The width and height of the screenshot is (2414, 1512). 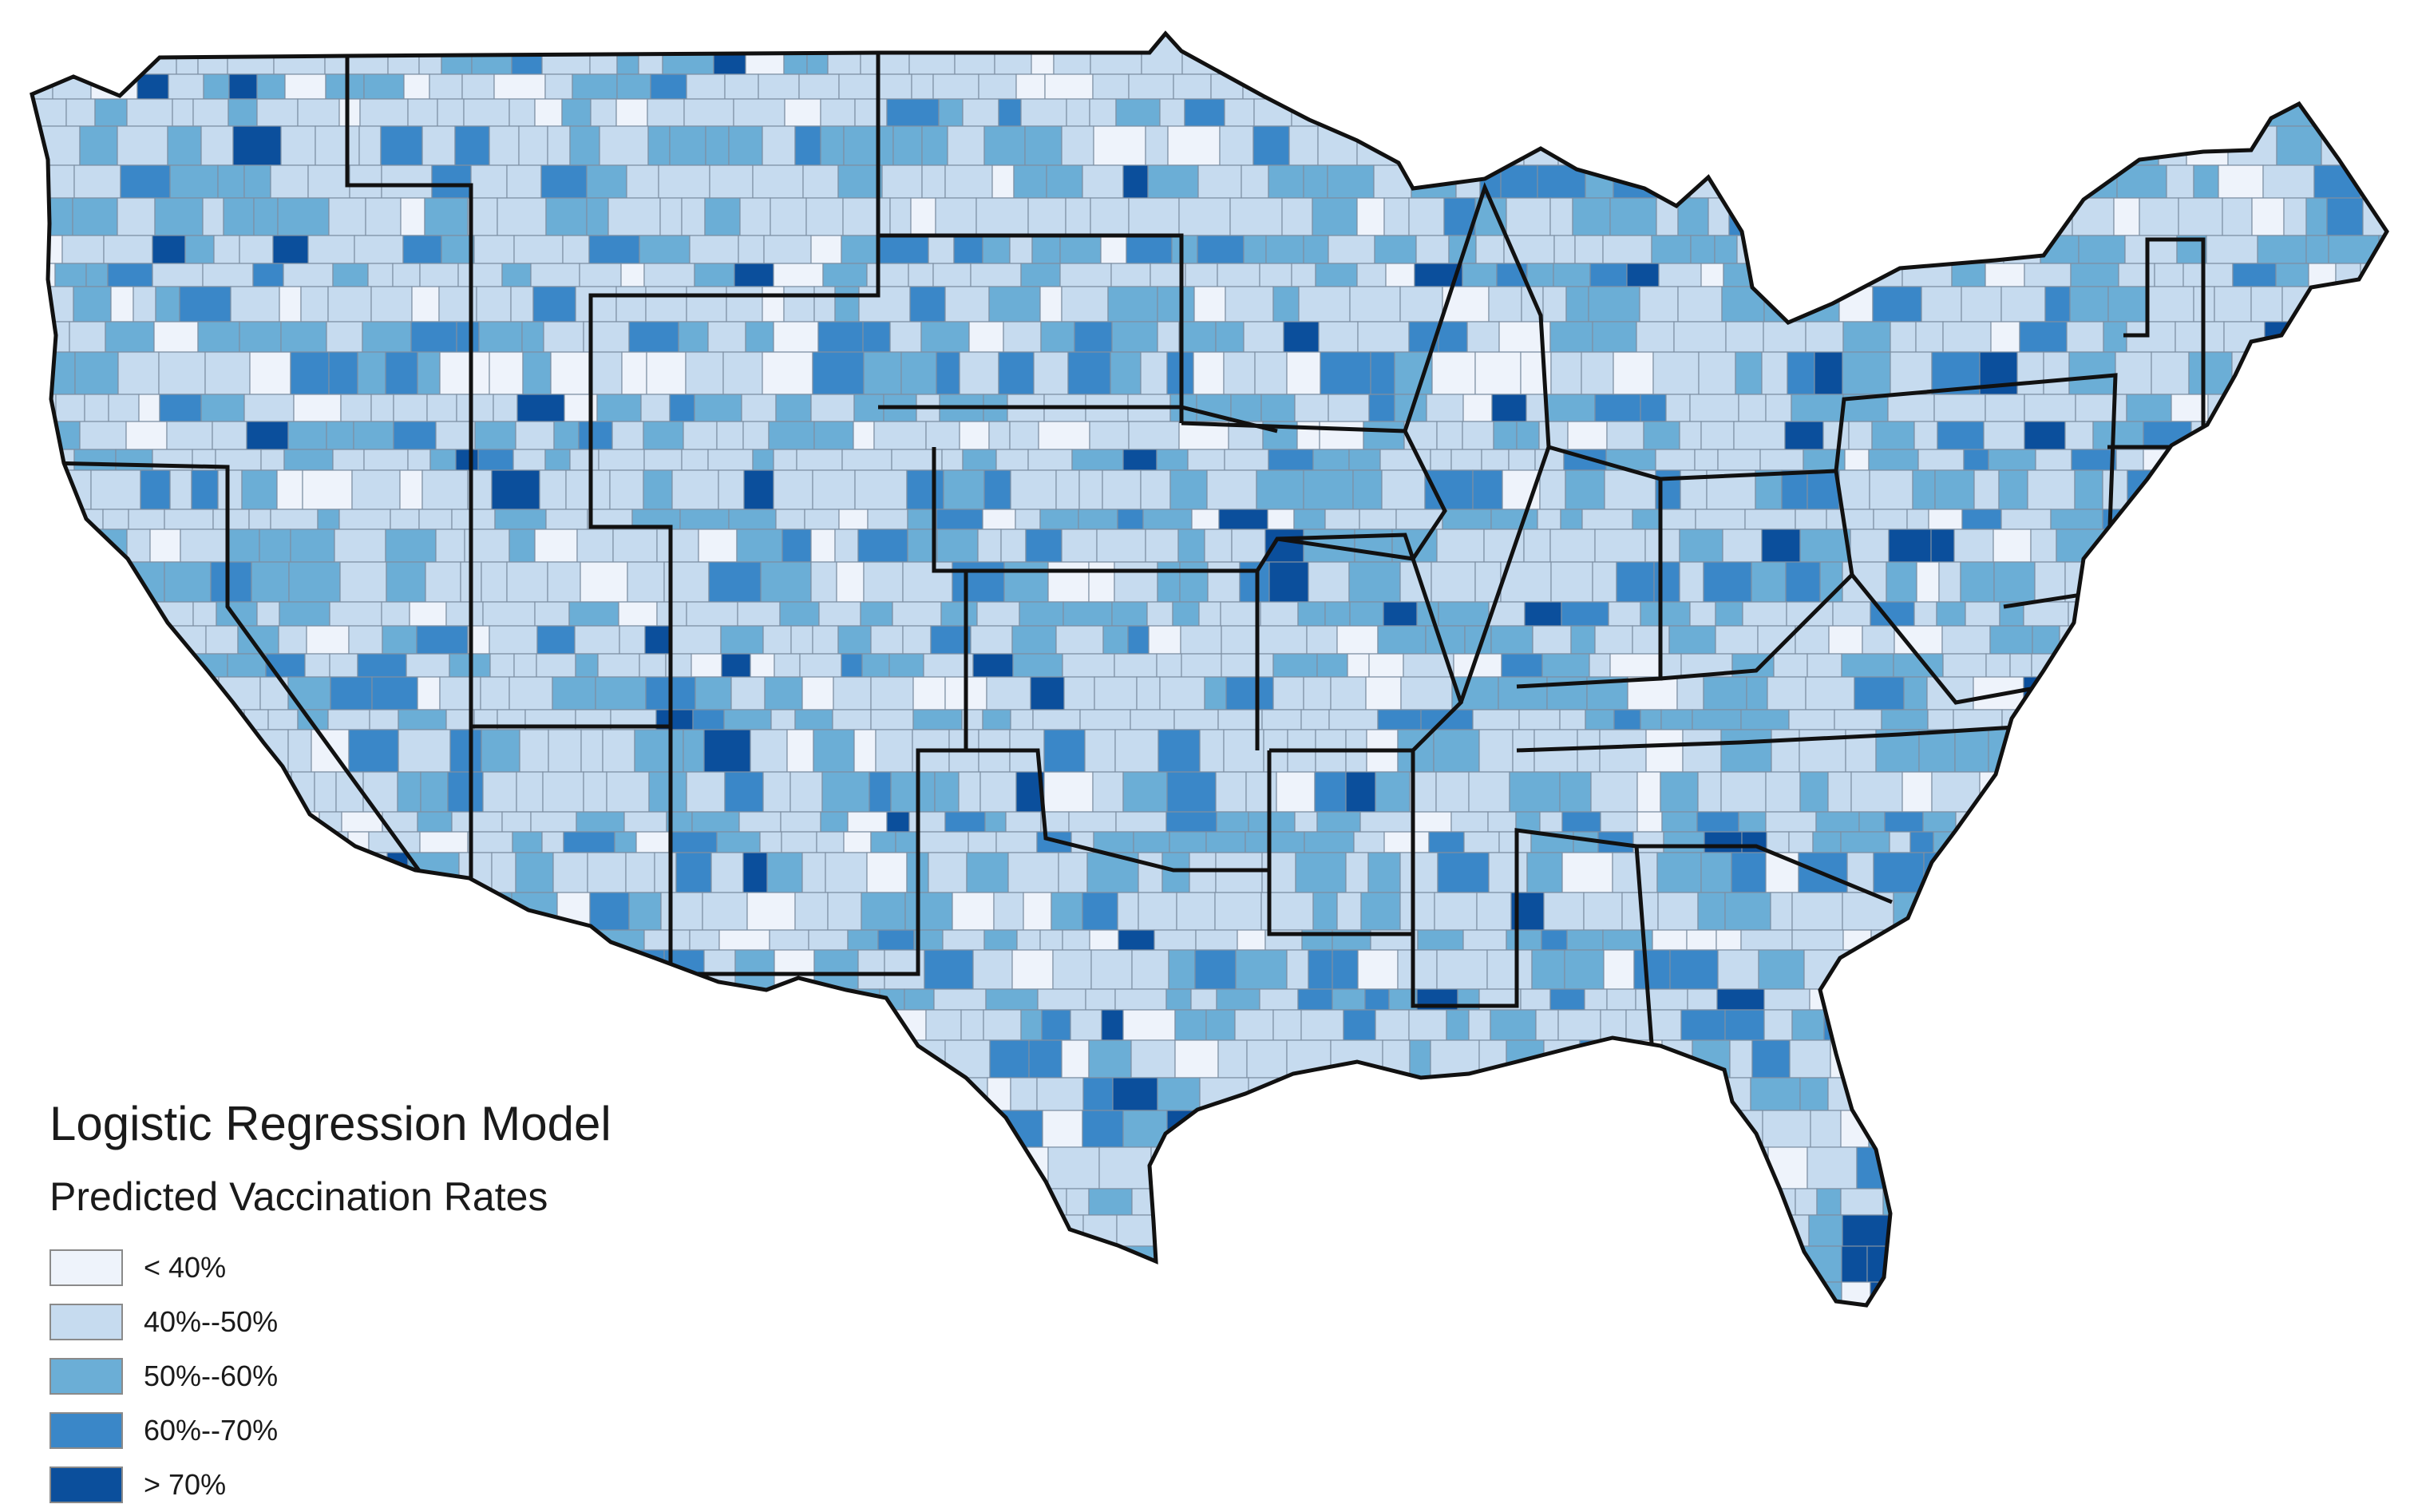 I want to click on legend-label: 40%--50%, so click(x=212, y=1321).